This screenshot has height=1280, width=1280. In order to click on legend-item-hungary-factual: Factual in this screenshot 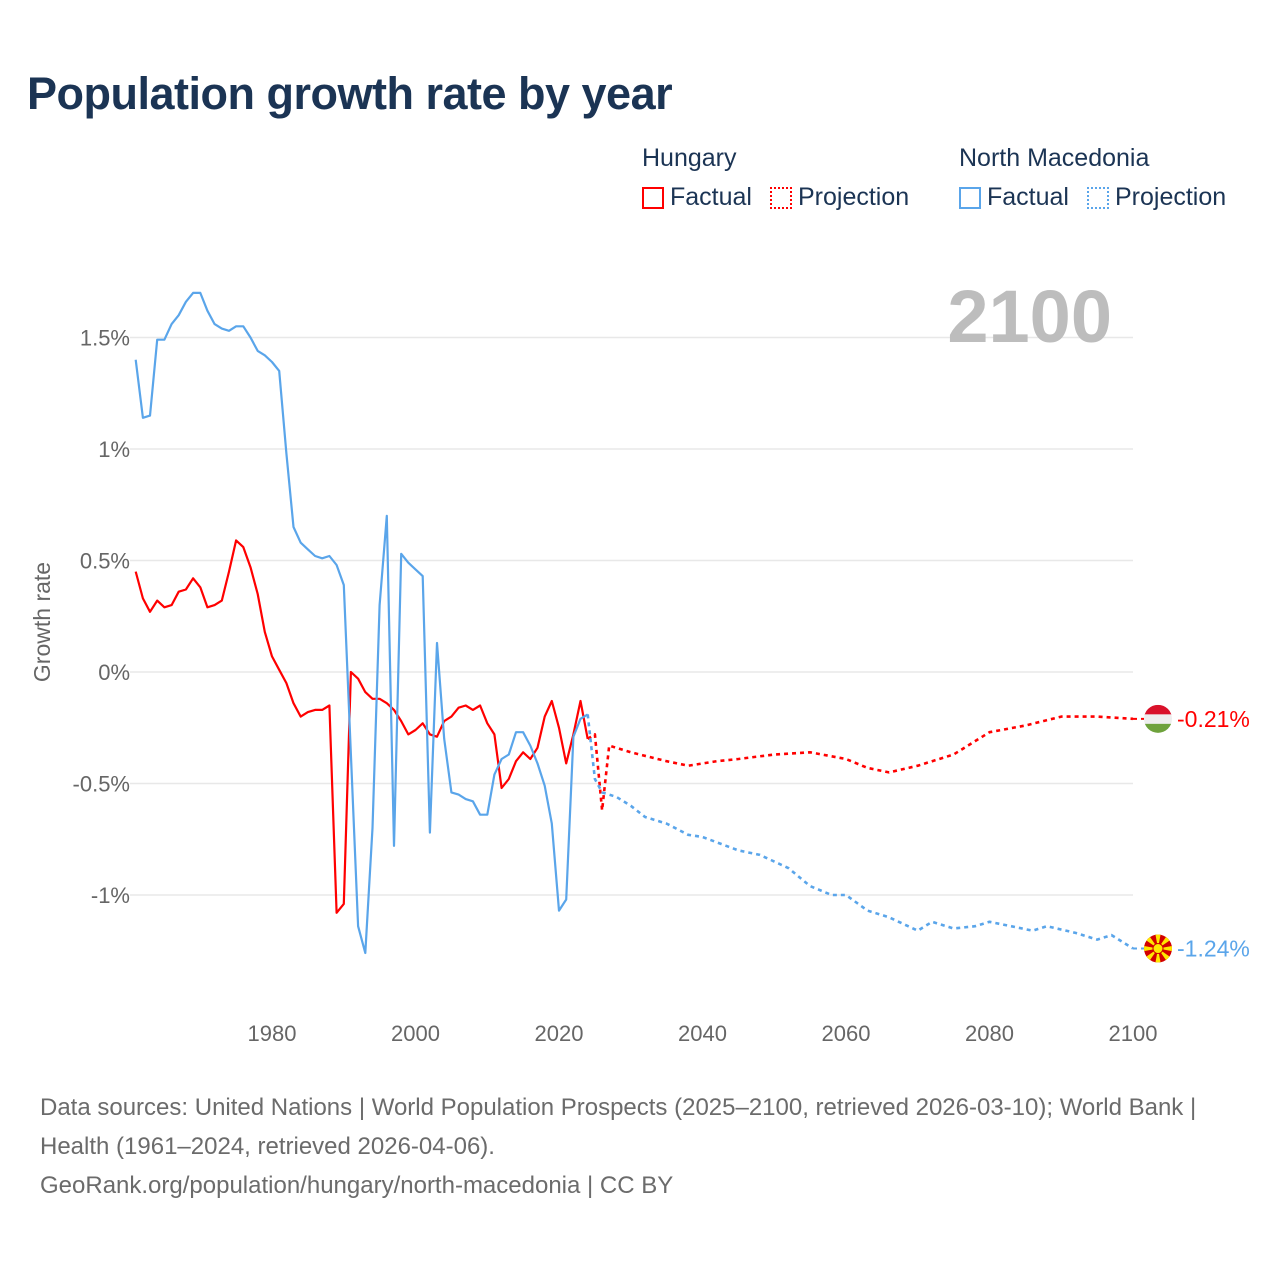, I will do `click(697, 197)`.